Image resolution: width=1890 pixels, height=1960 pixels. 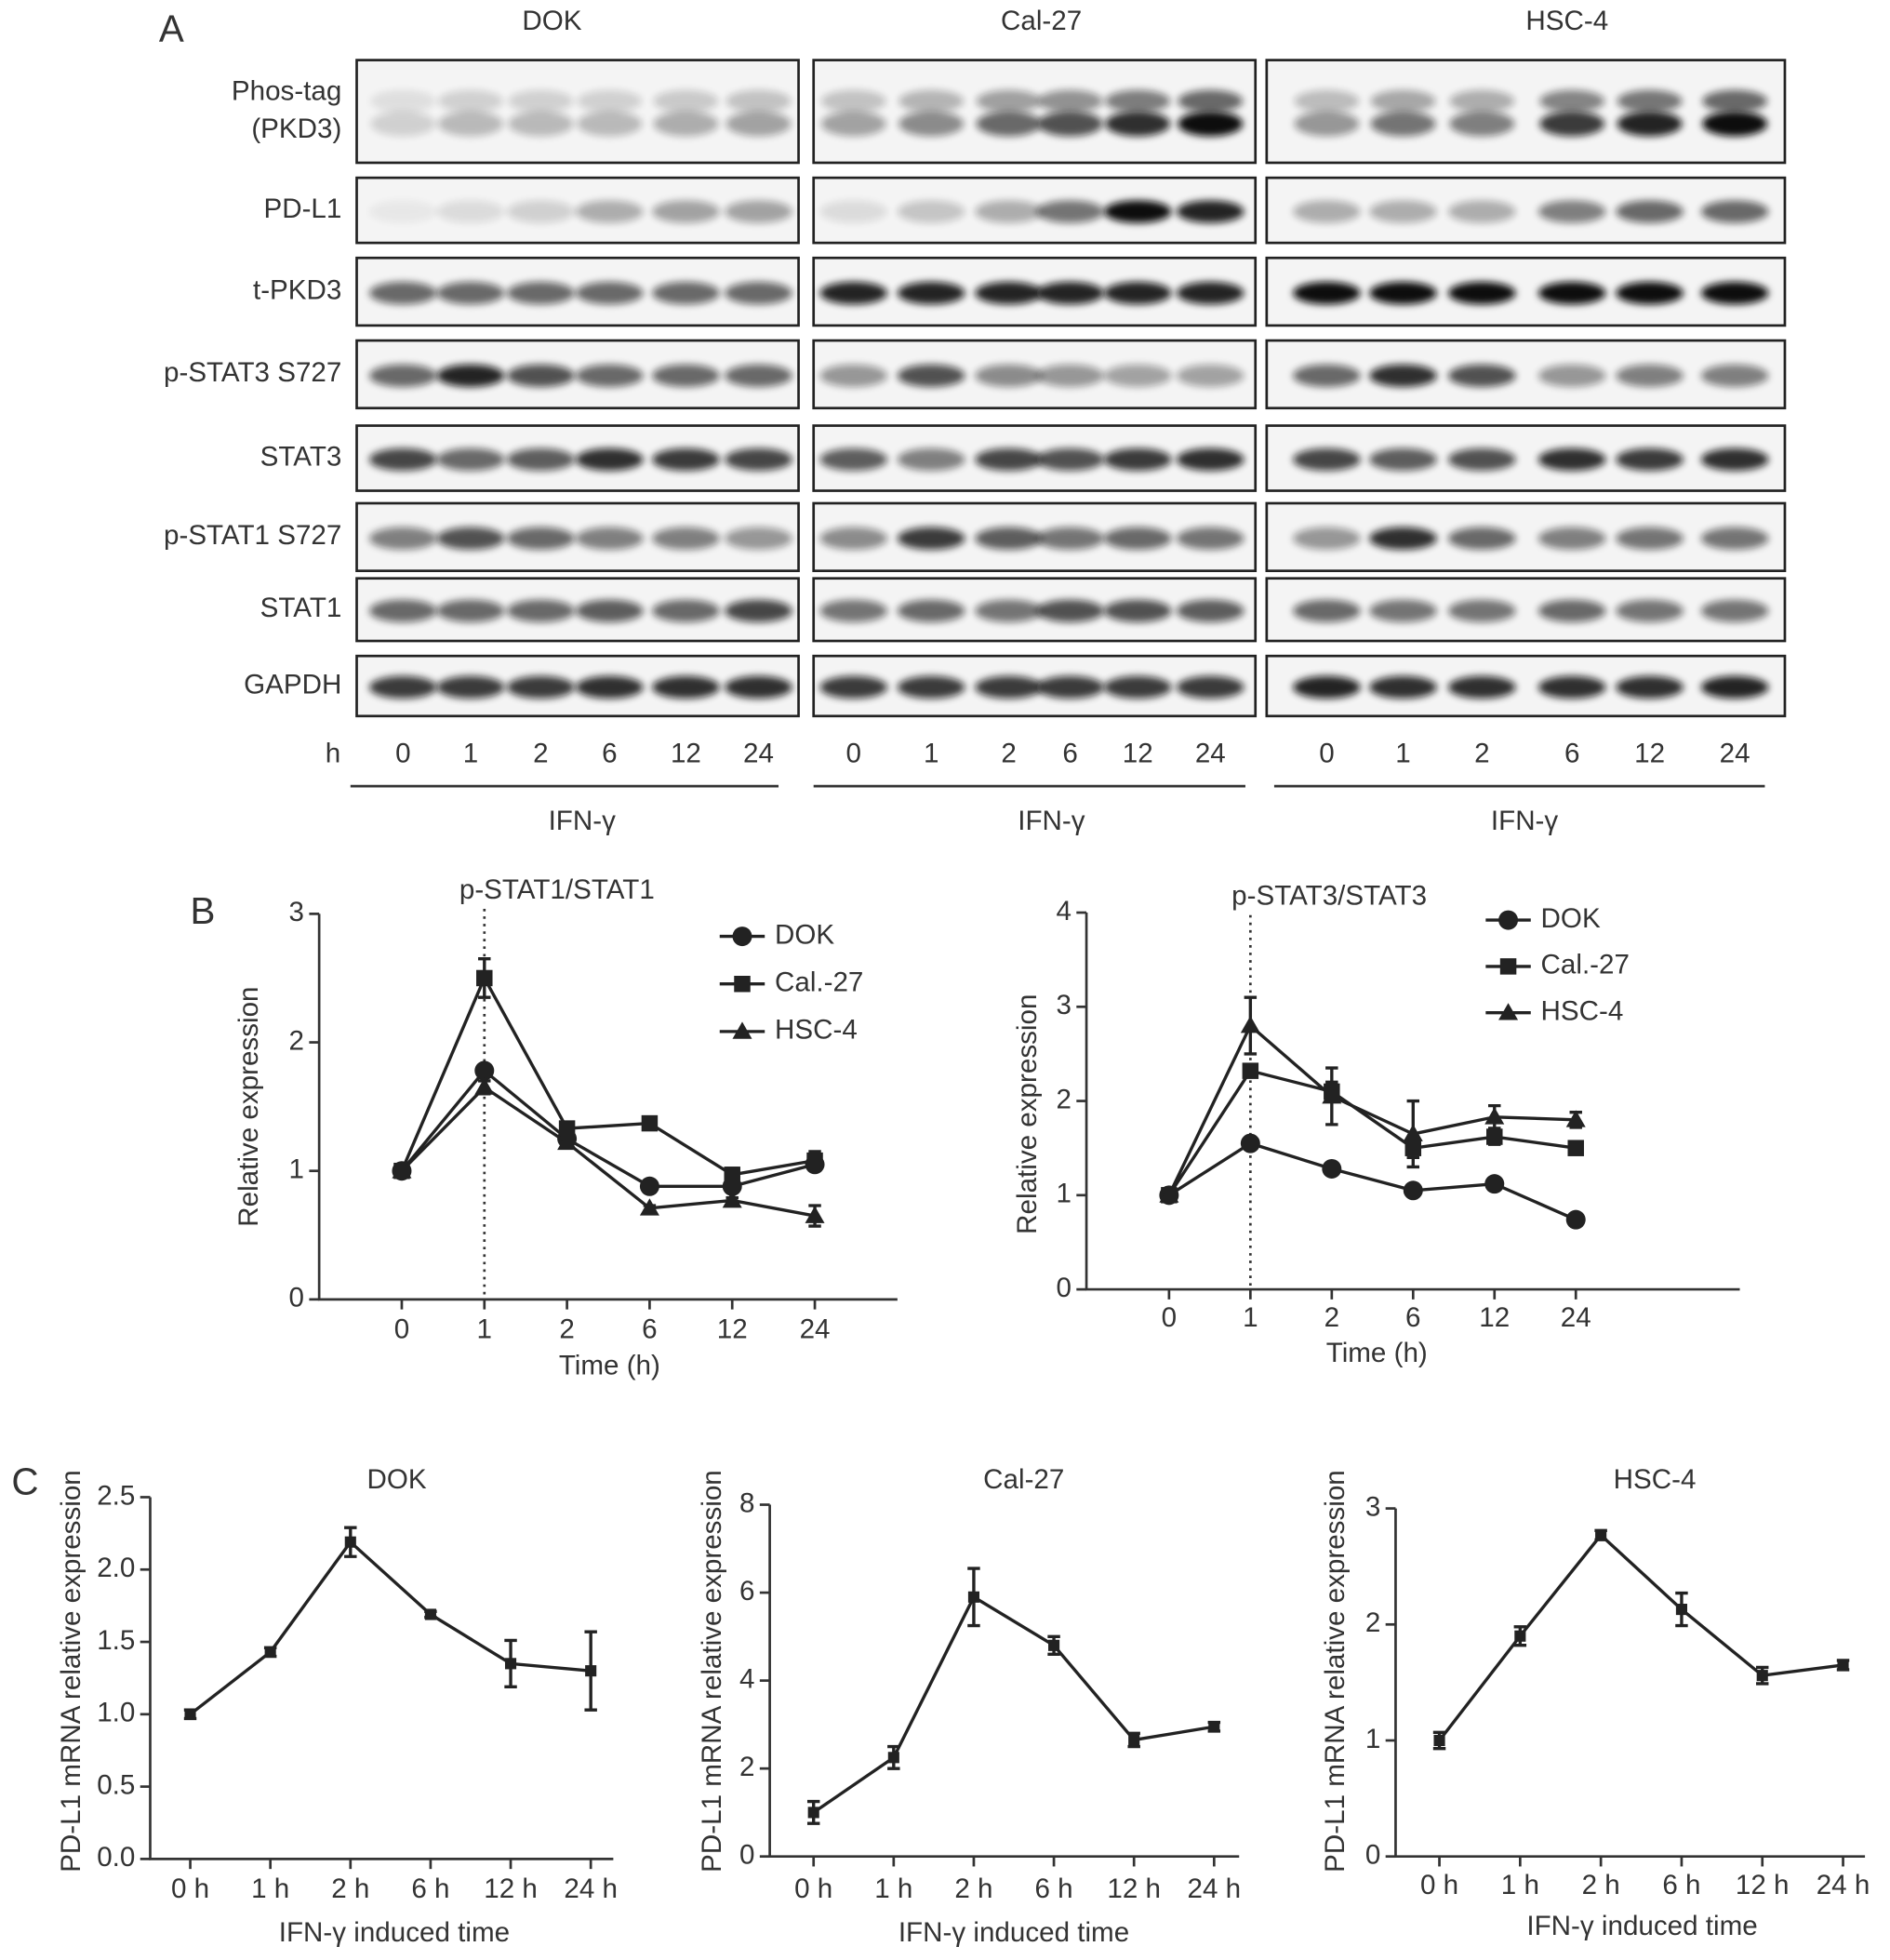 I want to click on row-label: STAT1, so click(x=301, y=608).